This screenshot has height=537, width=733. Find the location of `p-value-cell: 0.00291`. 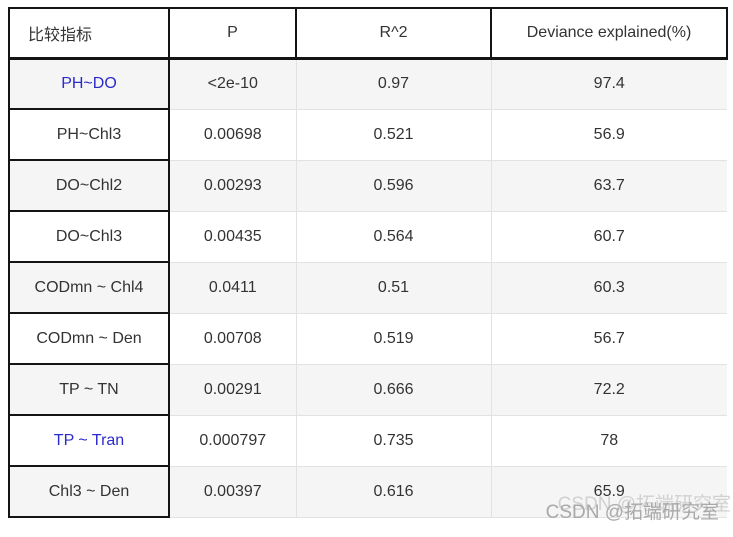

p-value-cell: 0.00291 is located at coordinates (232, 389).